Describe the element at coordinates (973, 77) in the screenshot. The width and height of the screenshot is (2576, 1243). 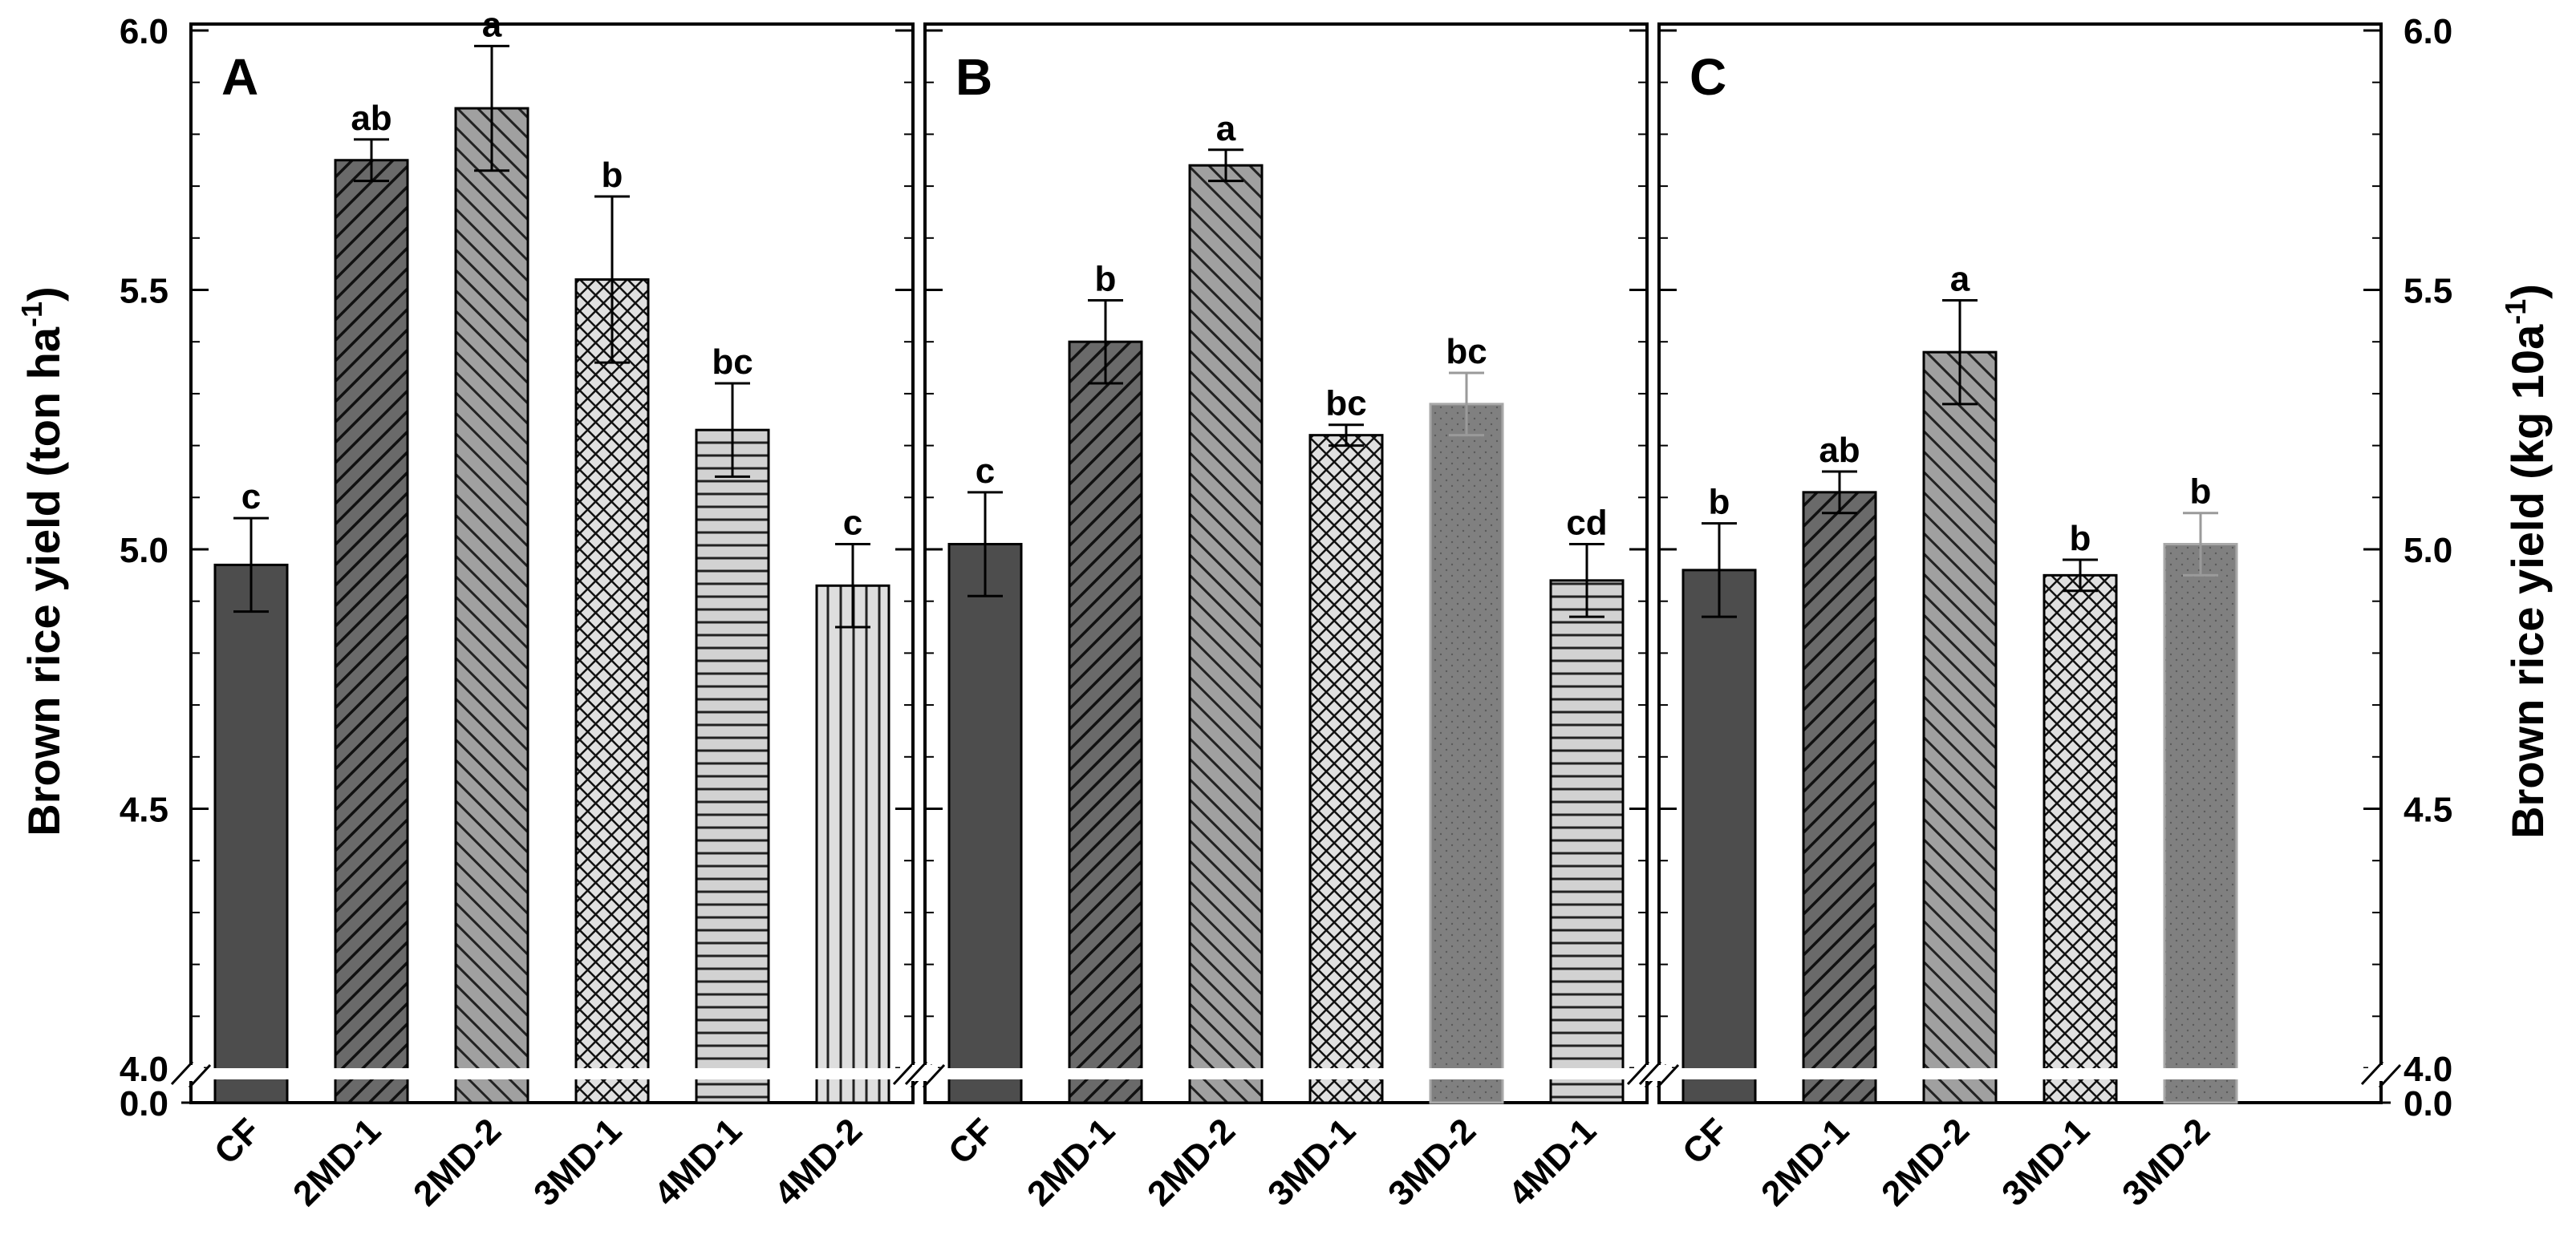
I see `panel-letter: B` at that location.